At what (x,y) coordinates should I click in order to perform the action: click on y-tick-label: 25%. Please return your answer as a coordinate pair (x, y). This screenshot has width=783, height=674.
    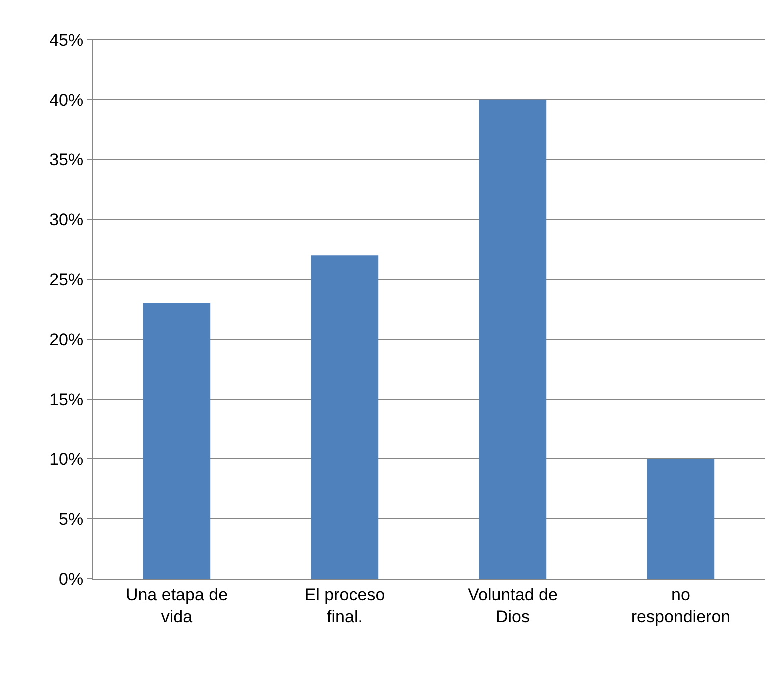
    Looking at the image, I should click on (67, 280).